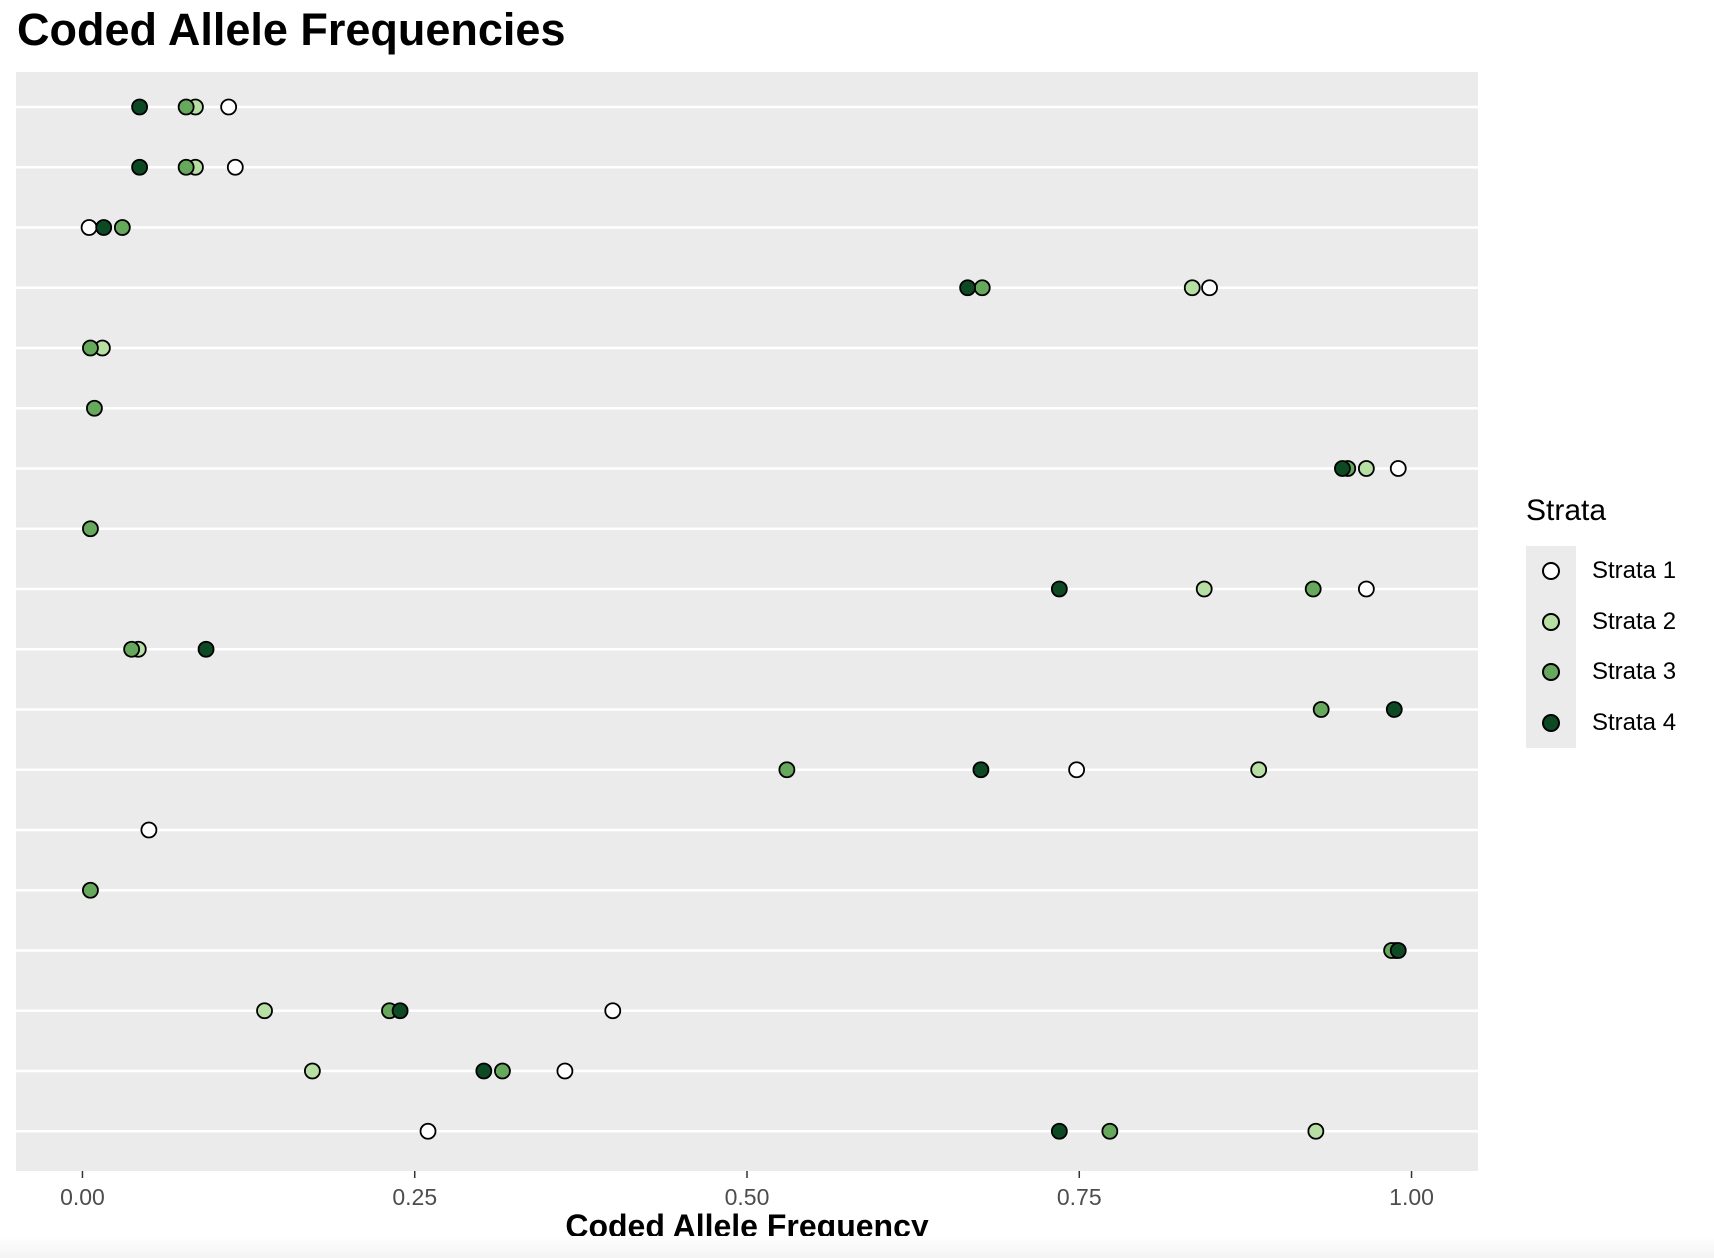  Describe the element at coordinates (747, 1197) in the screenshot. I see `x-tick-label: 0.50` at that location.